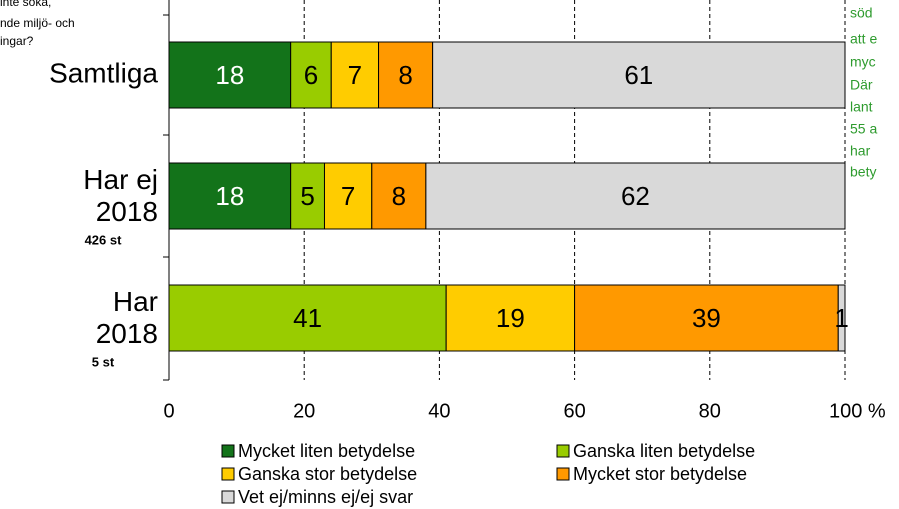 This screenshot has width=899, height=509. I want to click on legend-label: Ganska liten betydelse, so click(664, 451).